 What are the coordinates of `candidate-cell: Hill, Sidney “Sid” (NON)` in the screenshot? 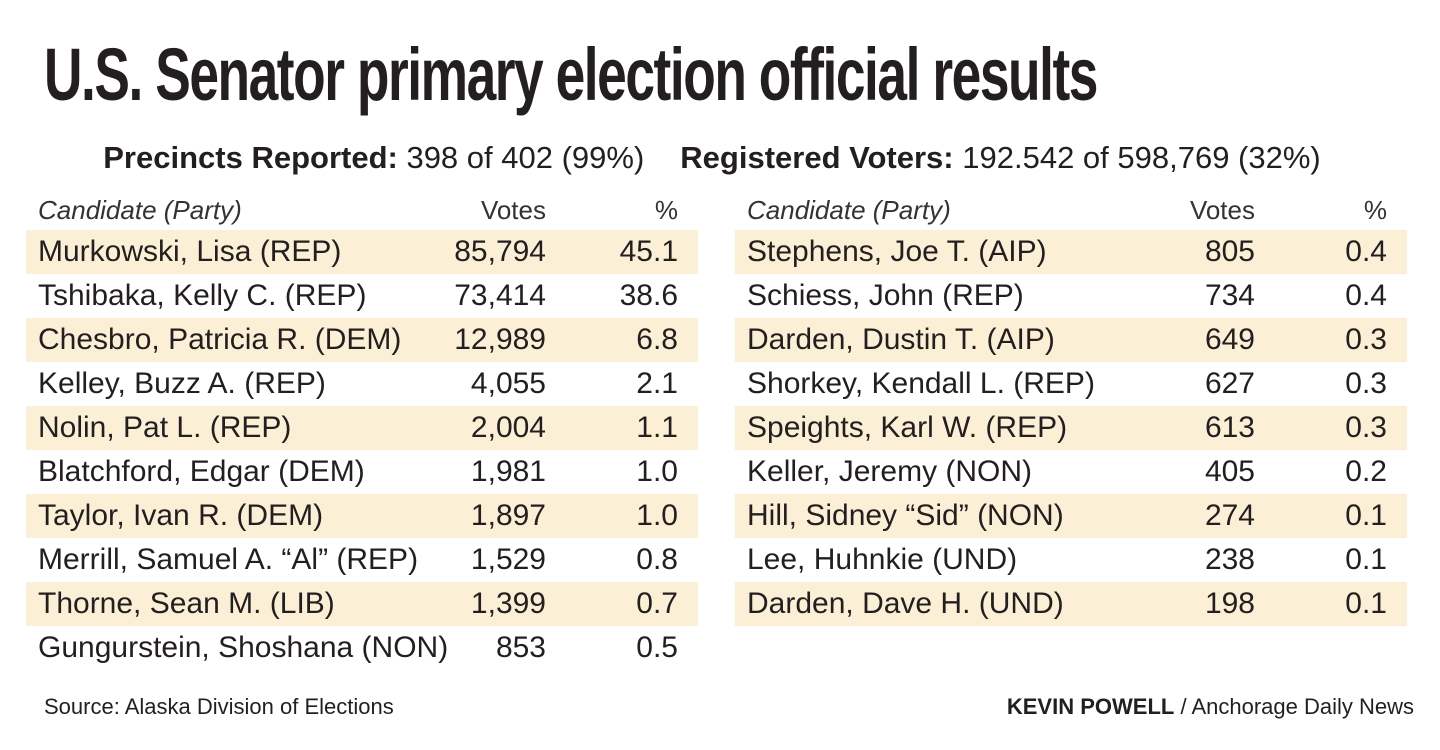 It's located at (905, 515).